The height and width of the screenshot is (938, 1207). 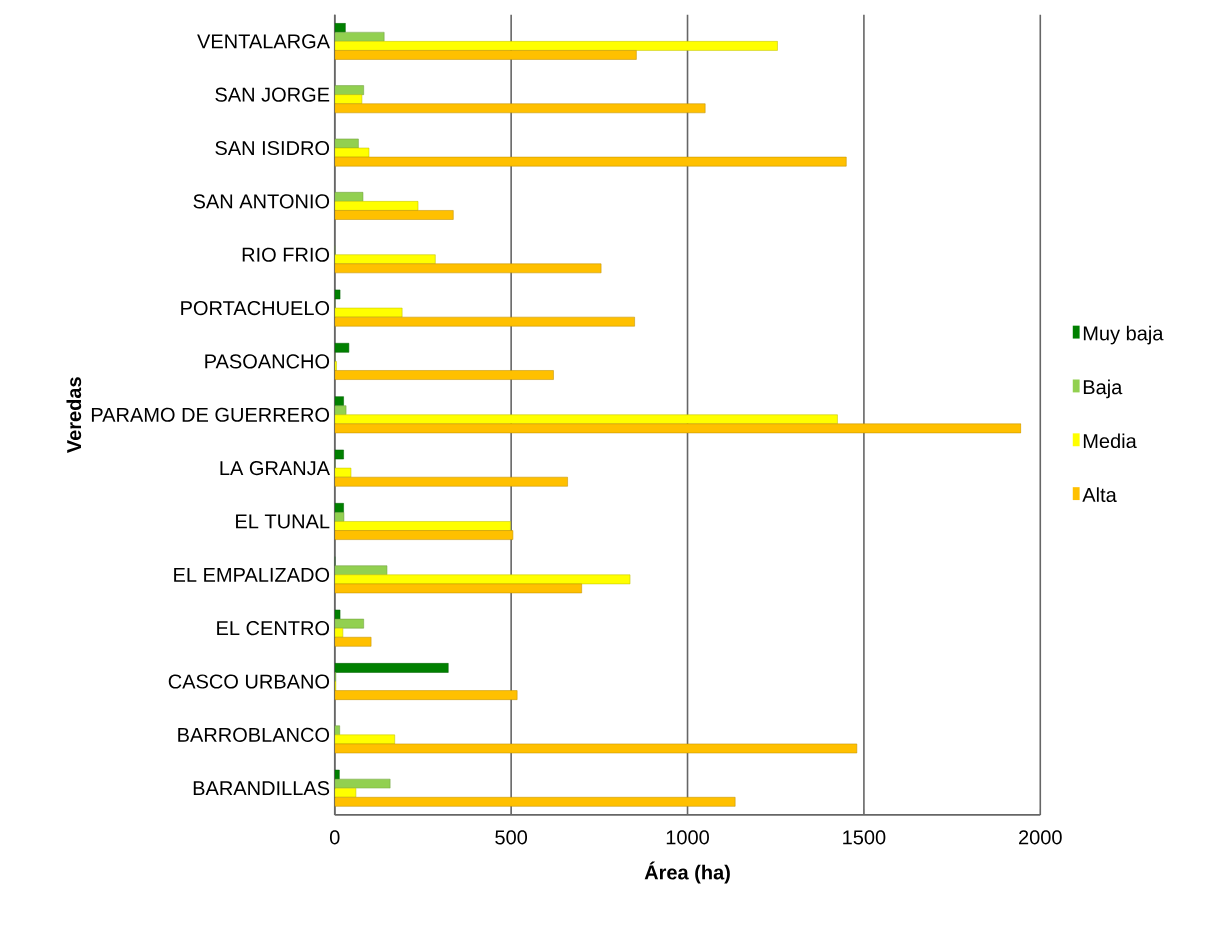 What do you see at coordinates (249, 681) in the screenshot?
I see `y-tick-label: CASCO URBANO` at bounding box center [249, 681].